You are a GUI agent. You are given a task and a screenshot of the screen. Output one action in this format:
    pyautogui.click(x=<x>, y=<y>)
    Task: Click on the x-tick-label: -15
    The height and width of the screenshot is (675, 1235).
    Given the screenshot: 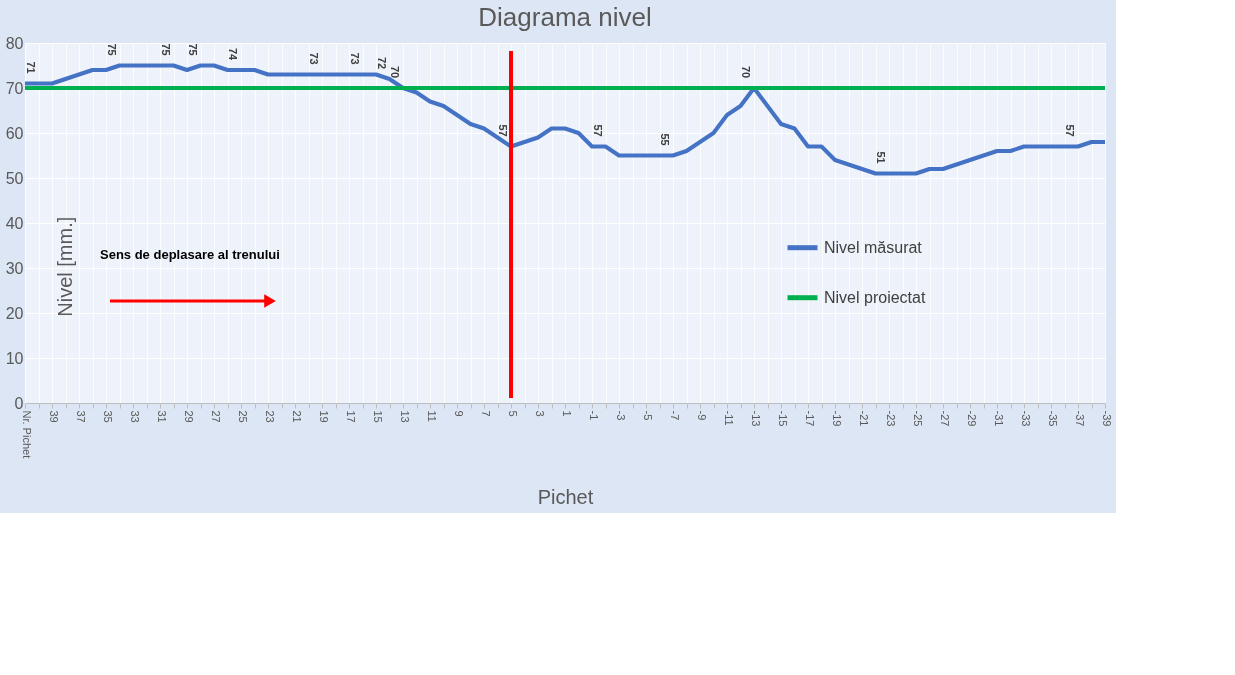 What is the action you would take?
    pyautogui.click(x=782, y=418)
    